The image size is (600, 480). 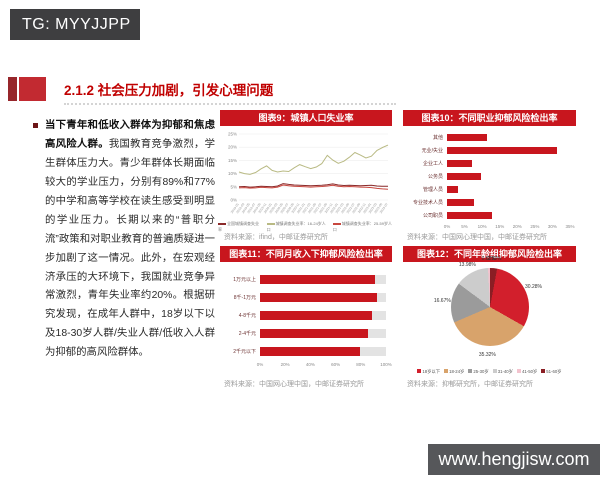 What do you see at coordinates (169, 90) in the screenshot?
I see `section-title: 2.1.2 社会压力加剧，引发心理问题` at bounding box center [169, 90].